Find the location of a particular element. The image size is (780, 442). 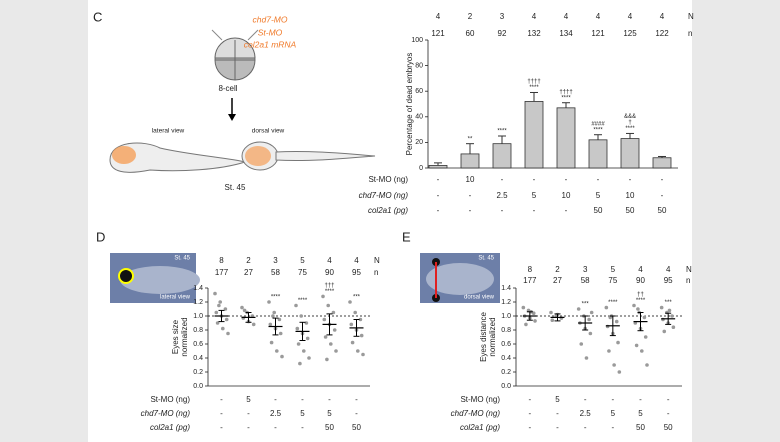

treatment-label: col2a1 (pg) is located at coordinates (388, 210).